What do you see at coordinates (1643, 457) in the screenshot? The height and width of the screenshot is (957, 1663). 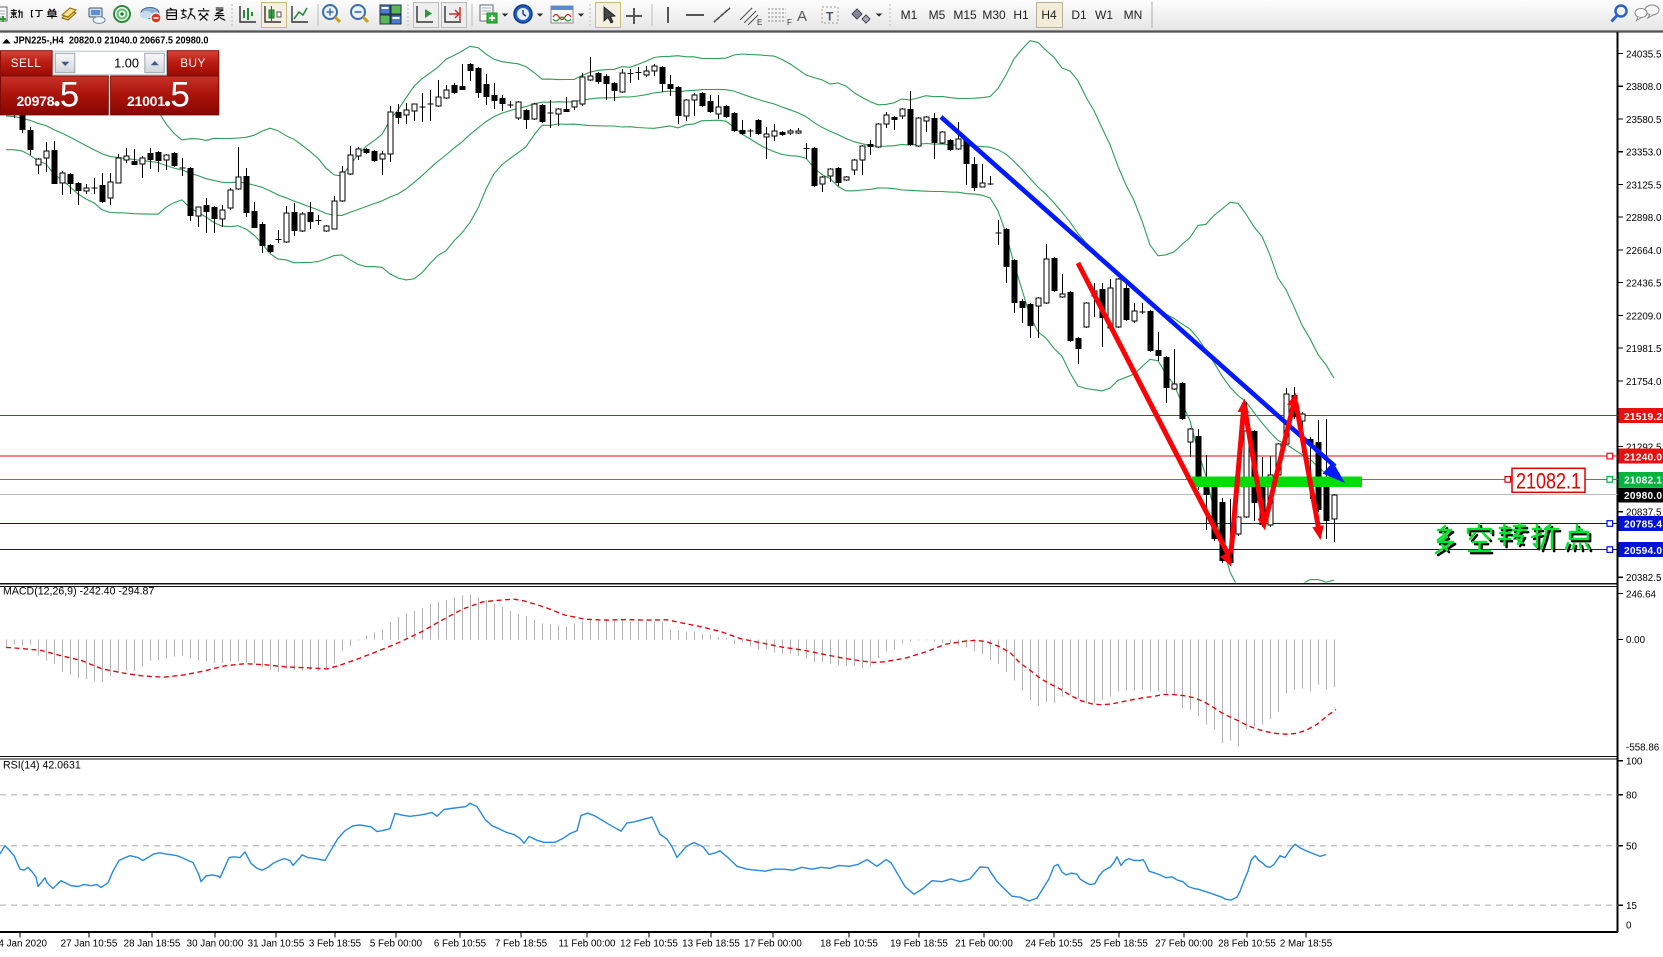 I see `svg-text: 21240.0` at bounding box center [1643, 457].